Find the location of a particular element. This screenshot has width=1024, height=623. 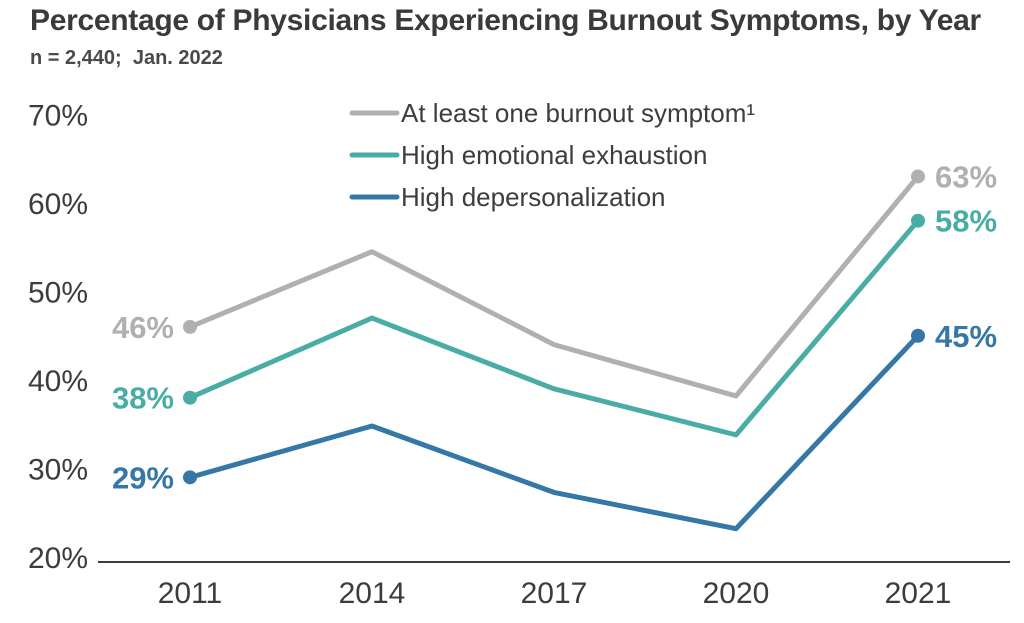

data-point-dot-high-emotional-exhaustion-last is located at coordinates (918, 220).